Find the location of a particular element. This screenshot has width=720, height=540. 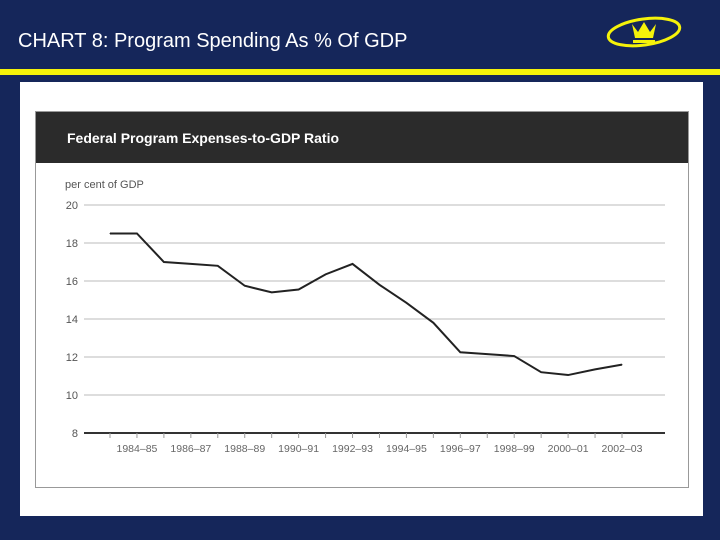

accent-bar is located at coordinates (360, 72).